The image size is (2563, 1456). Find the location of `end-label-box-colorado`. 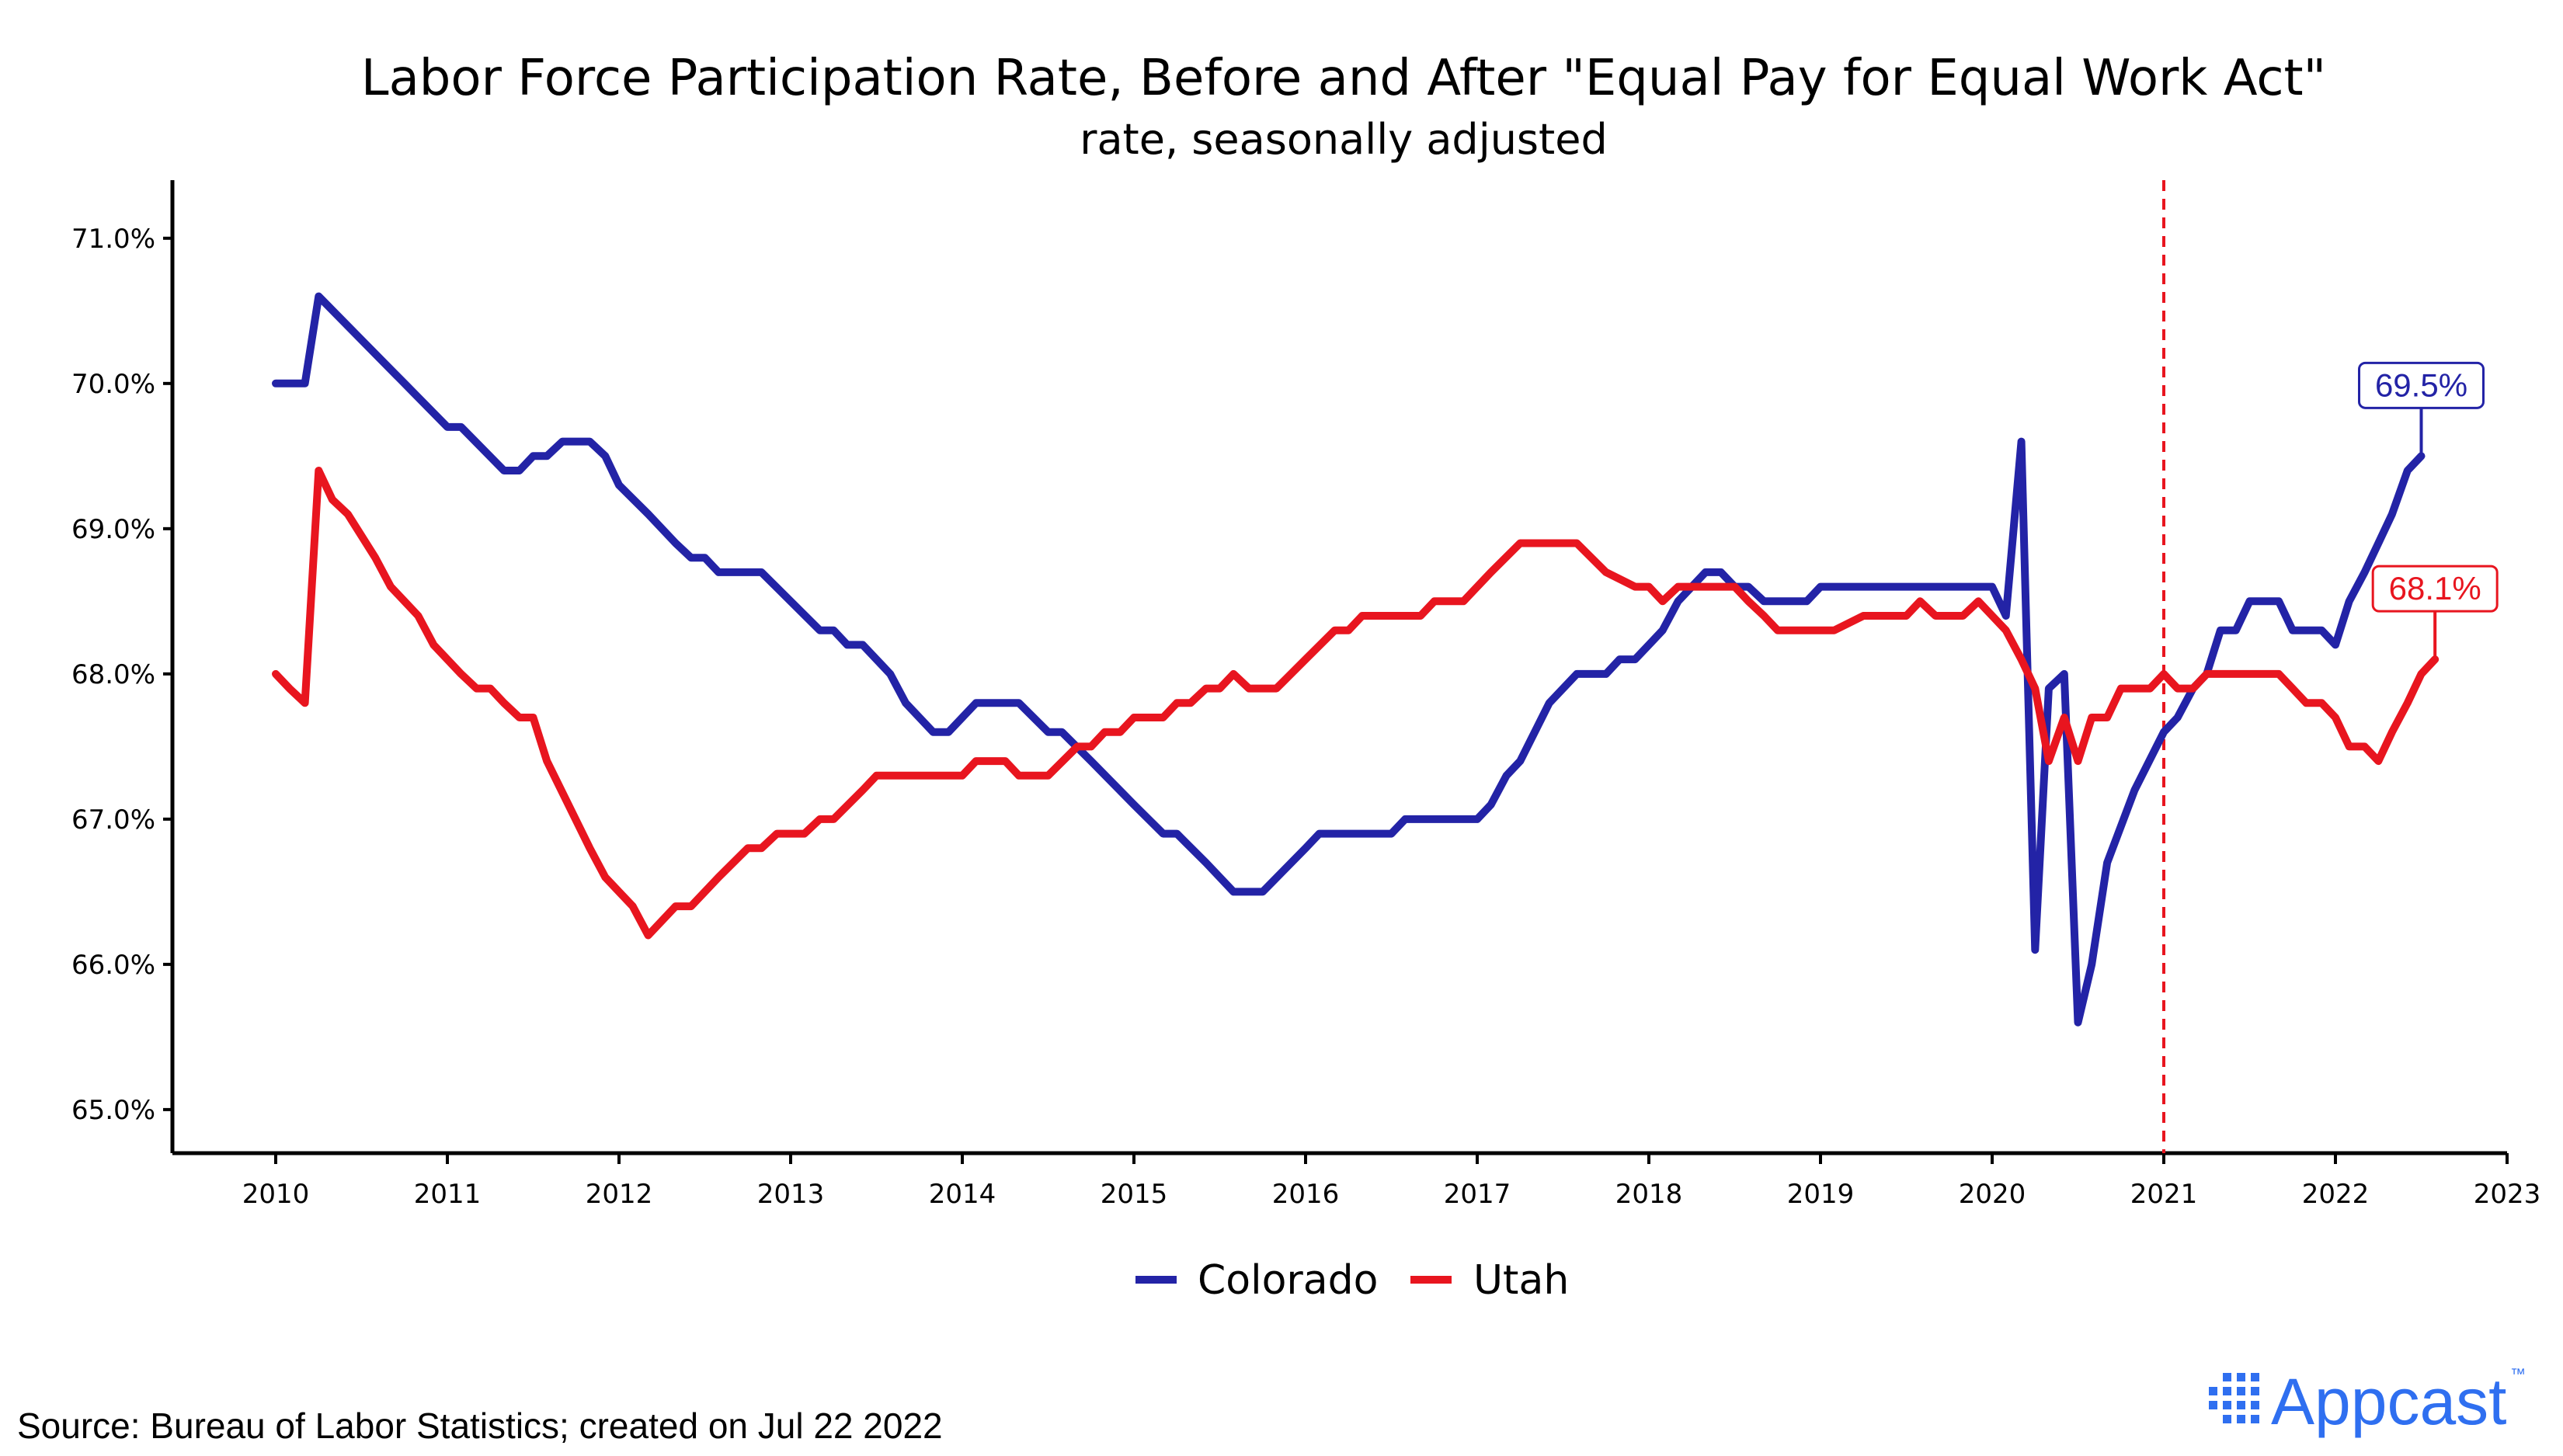

end-label-box-colorado is located at coordinates (2421, 385).